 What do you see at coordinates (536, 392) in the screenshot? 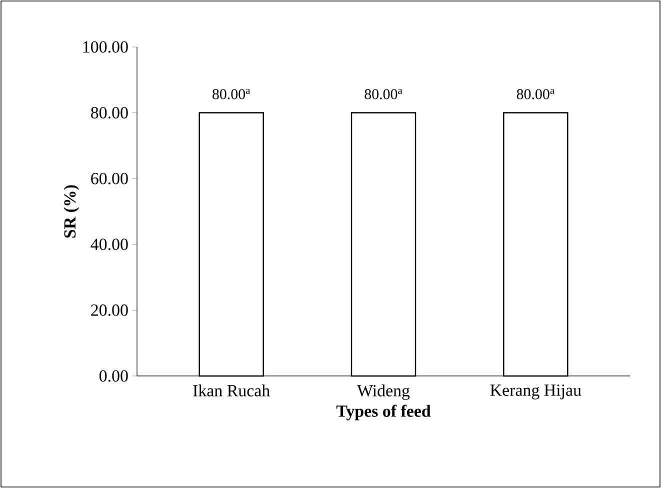
I see `x-tick-label: Kerang Hijau` at bounding box center [536, 392].